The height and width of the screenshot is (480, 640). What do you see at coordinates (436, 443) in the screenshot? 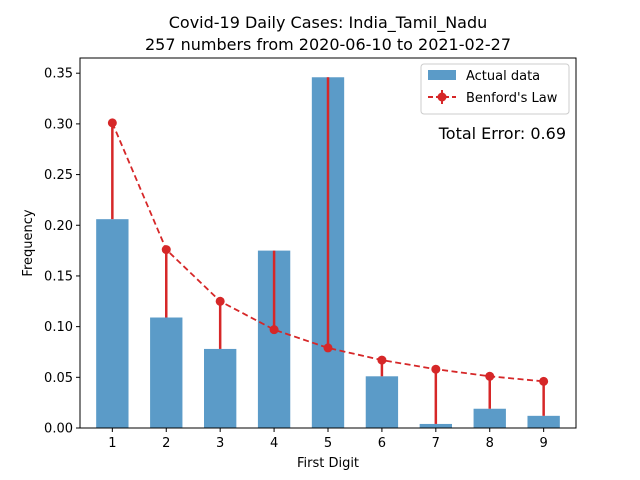
I see `x-tick-label: 7` at bounding box center [436, 443].